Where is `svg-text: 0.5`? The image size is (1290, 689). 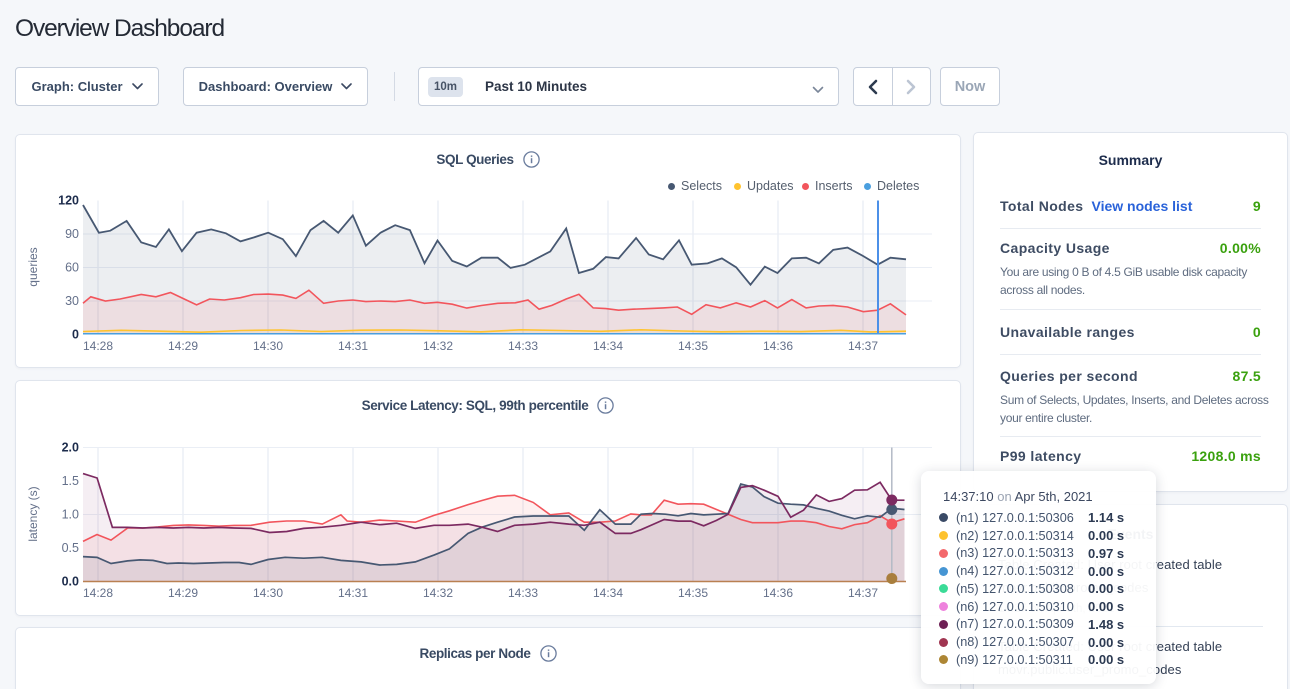 svg-text: 0.5 is located at coordinates (70, 548).